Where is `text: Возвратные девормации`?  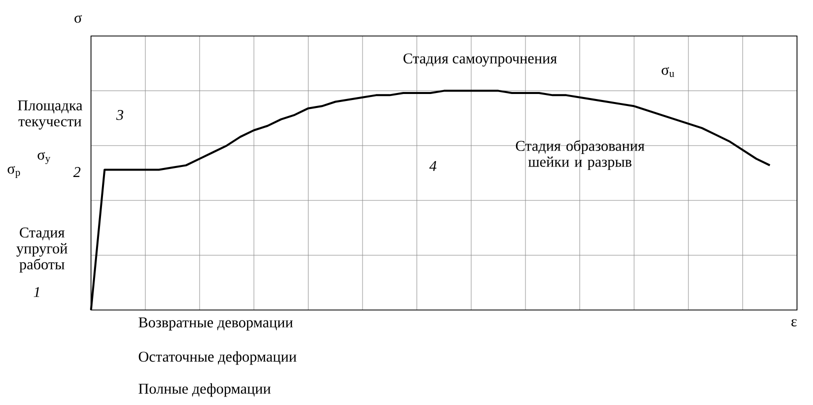
text: Возвратные девормации is located at coordinates (215, 324).